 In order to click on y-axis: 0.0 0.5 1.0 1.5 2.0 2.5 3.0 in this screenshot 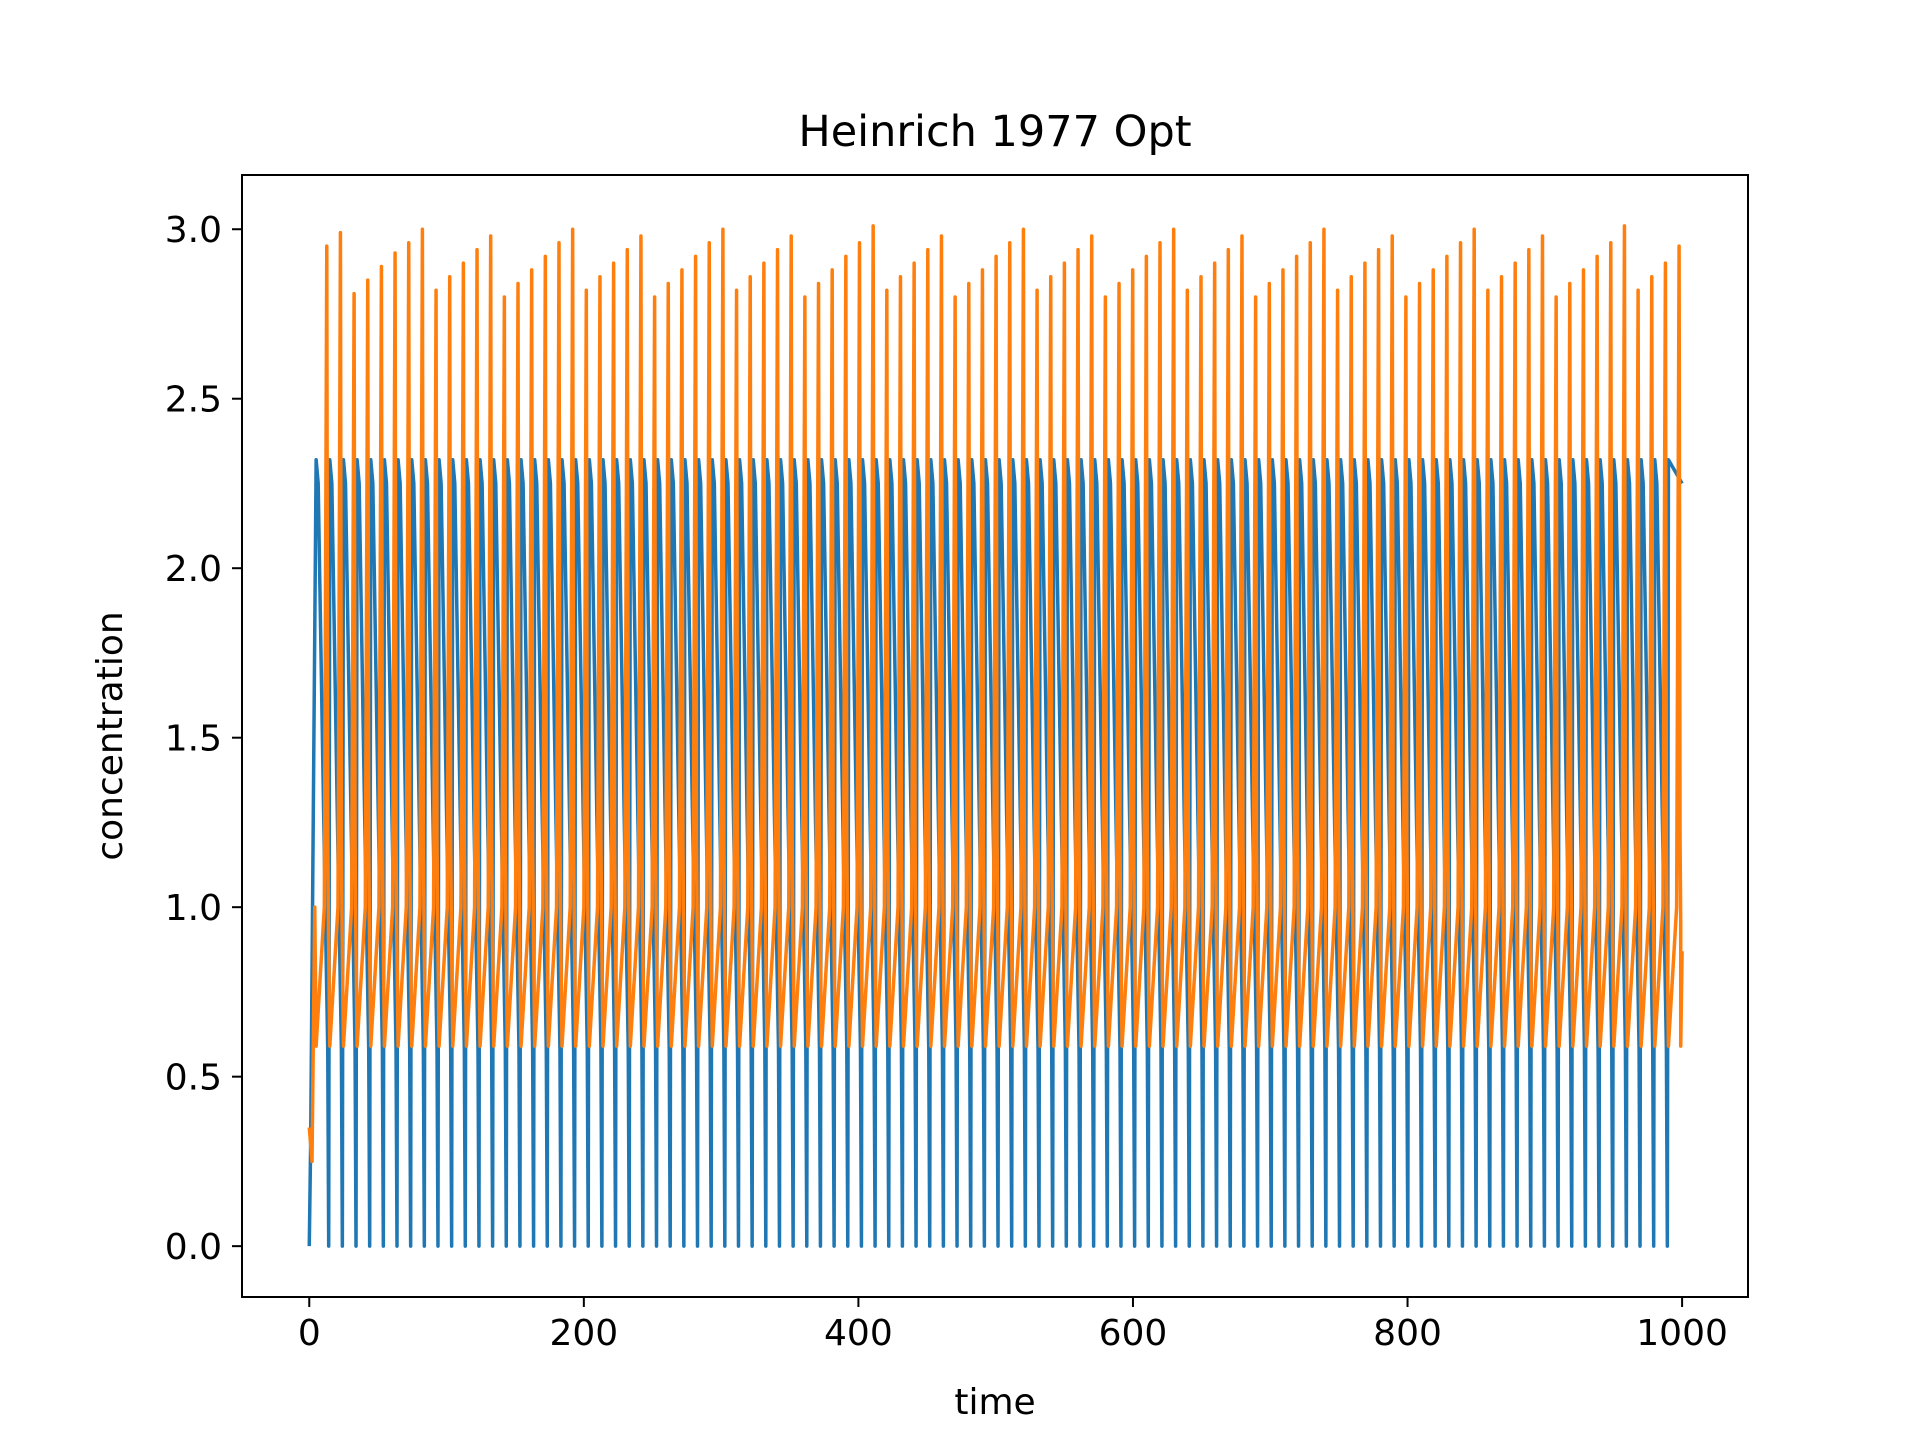, I will do `click(203, 739)`.